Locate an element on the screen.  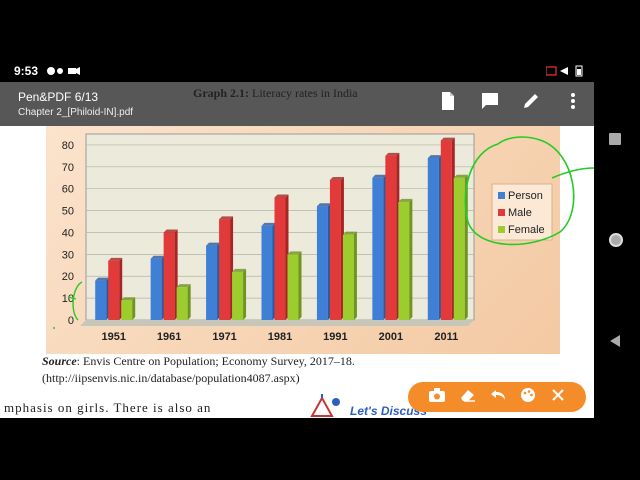
x-tick-label: 2011 is located at coordinates (446, 337).